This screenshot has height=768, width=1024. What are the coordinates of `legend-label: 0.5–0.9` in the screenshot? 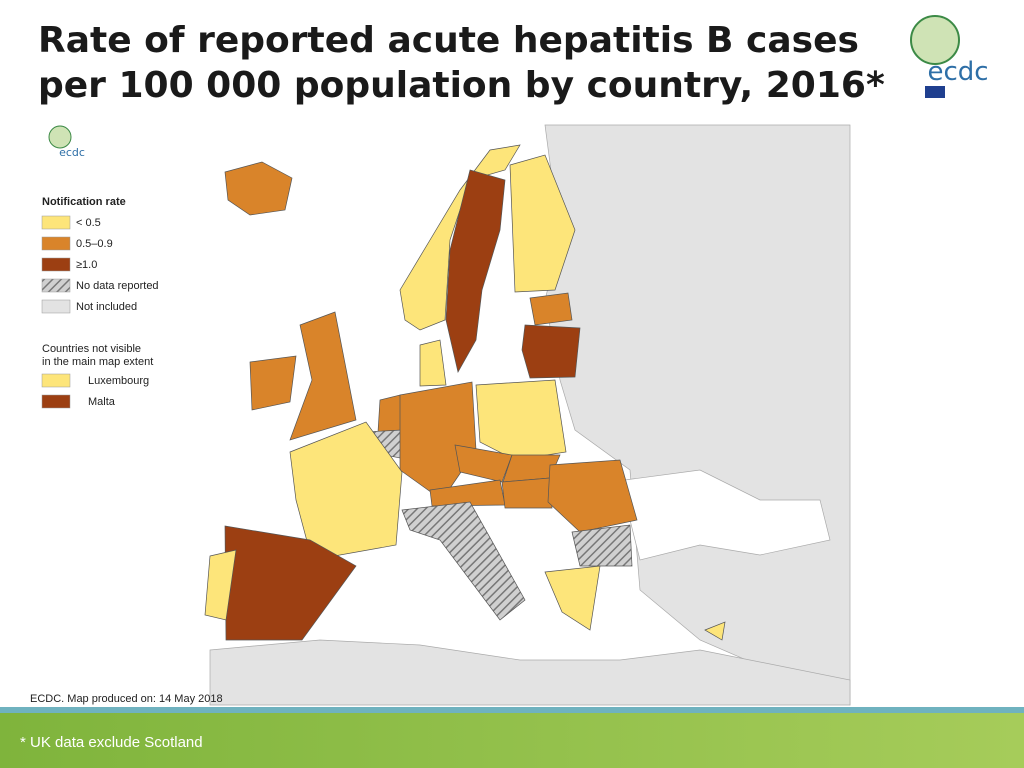 It's located at (94, 244).